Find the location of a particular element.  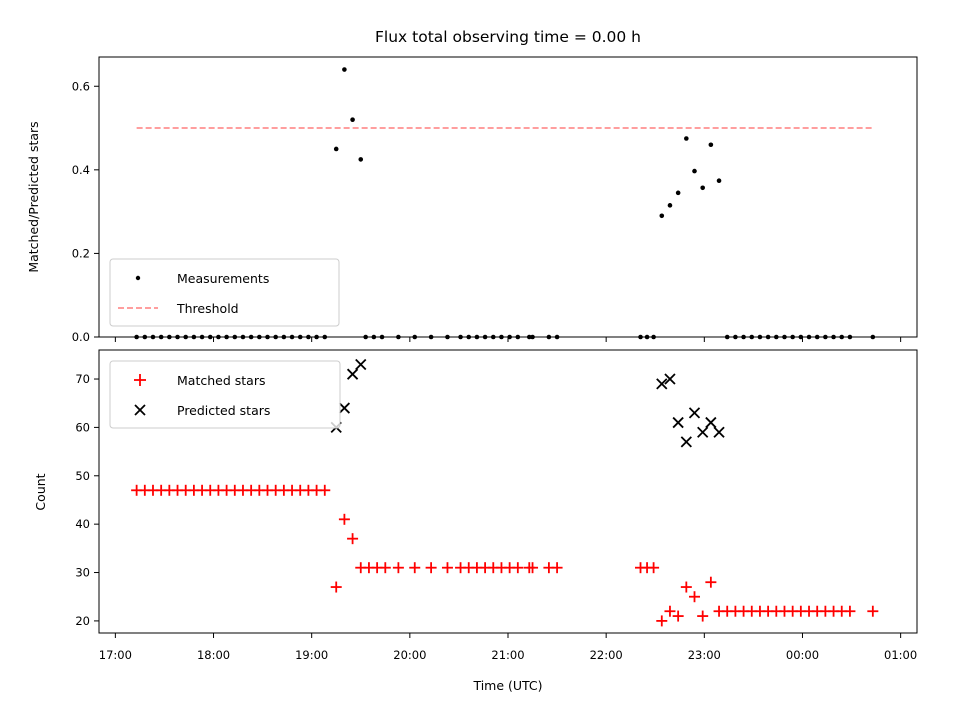

x-tick-label: 01:00 is located at coordinates (900, 655).